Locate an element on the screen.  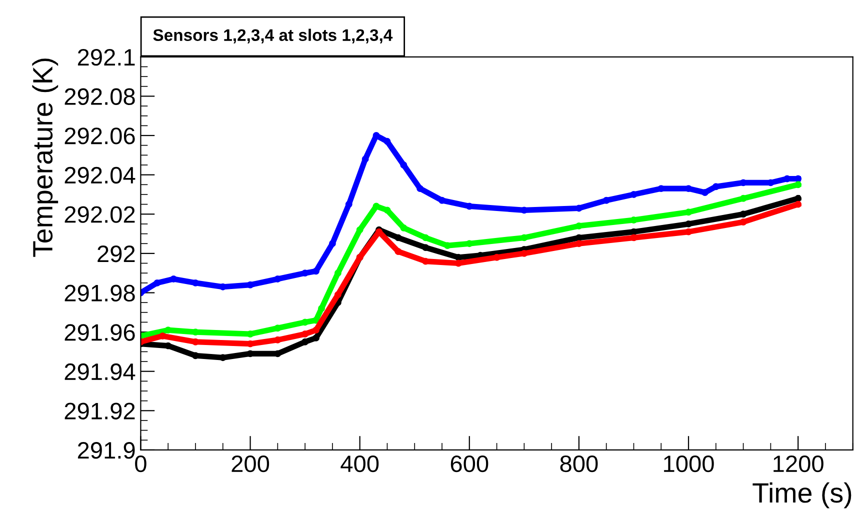
y-axis-title: Temperature (K) is located at coordinates (45, 157).